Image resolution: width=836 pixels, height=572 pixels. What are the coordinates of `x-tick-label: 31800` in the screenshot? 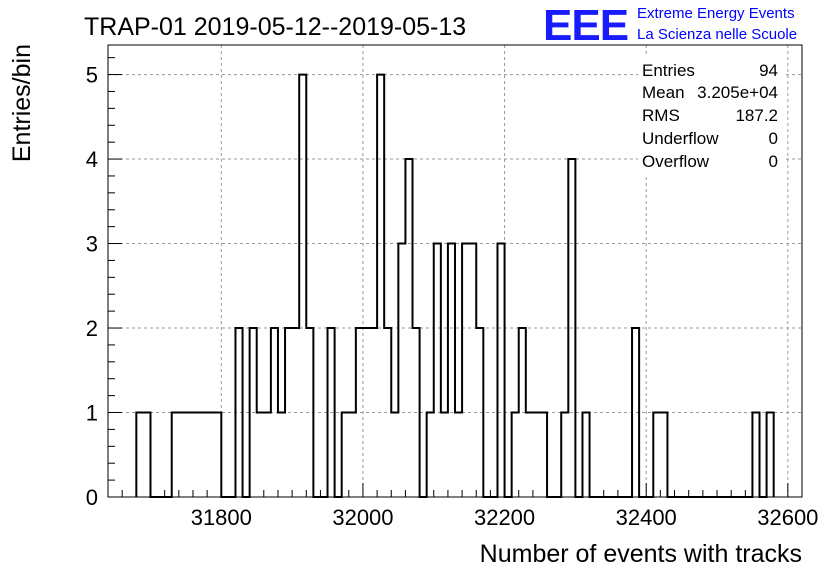 It's located at (221, 517).